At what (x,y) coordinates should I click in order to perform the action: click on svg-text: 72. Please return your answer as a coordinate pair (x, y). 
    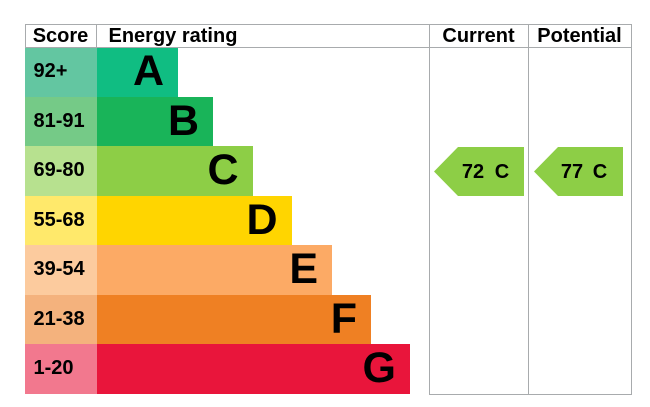
    Looking at the image, I should click on (473, 172).